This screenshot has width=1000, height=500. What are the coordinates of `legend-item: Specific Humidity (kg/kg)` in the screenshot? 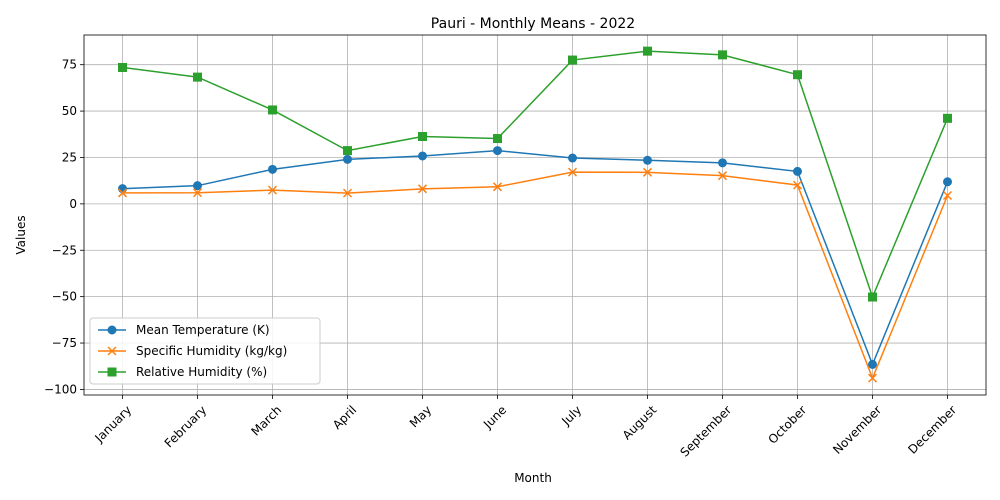 It's located at (192, 351).